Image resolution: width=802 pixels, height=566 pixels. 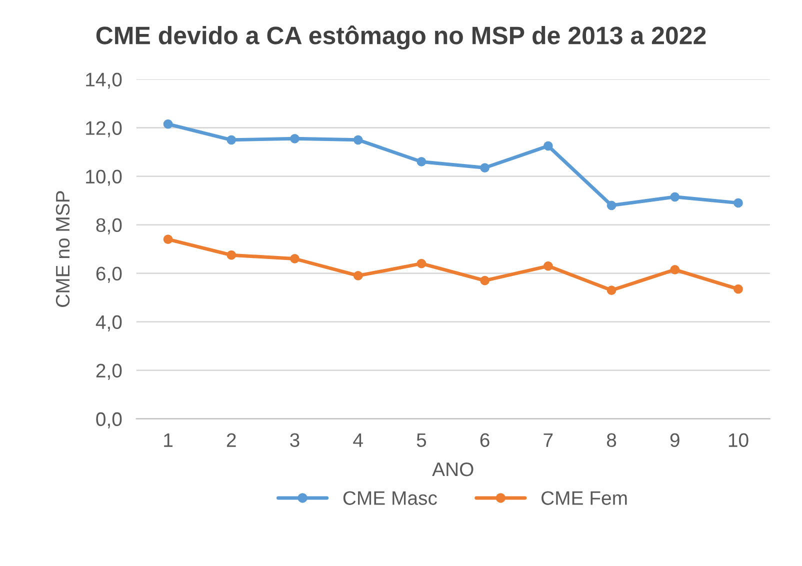 I want to click on legend-label: CME Masc, so click(x=390, y=498).